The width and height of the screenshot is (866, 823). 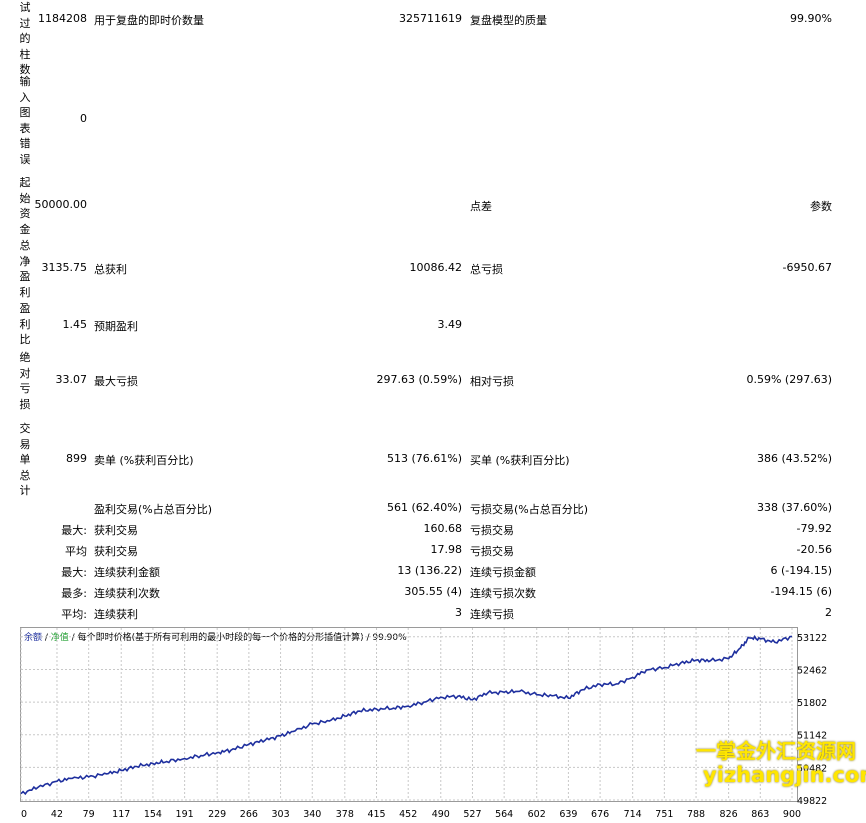 I want to click on value-spread: 参数, so click(x=821, y=206).